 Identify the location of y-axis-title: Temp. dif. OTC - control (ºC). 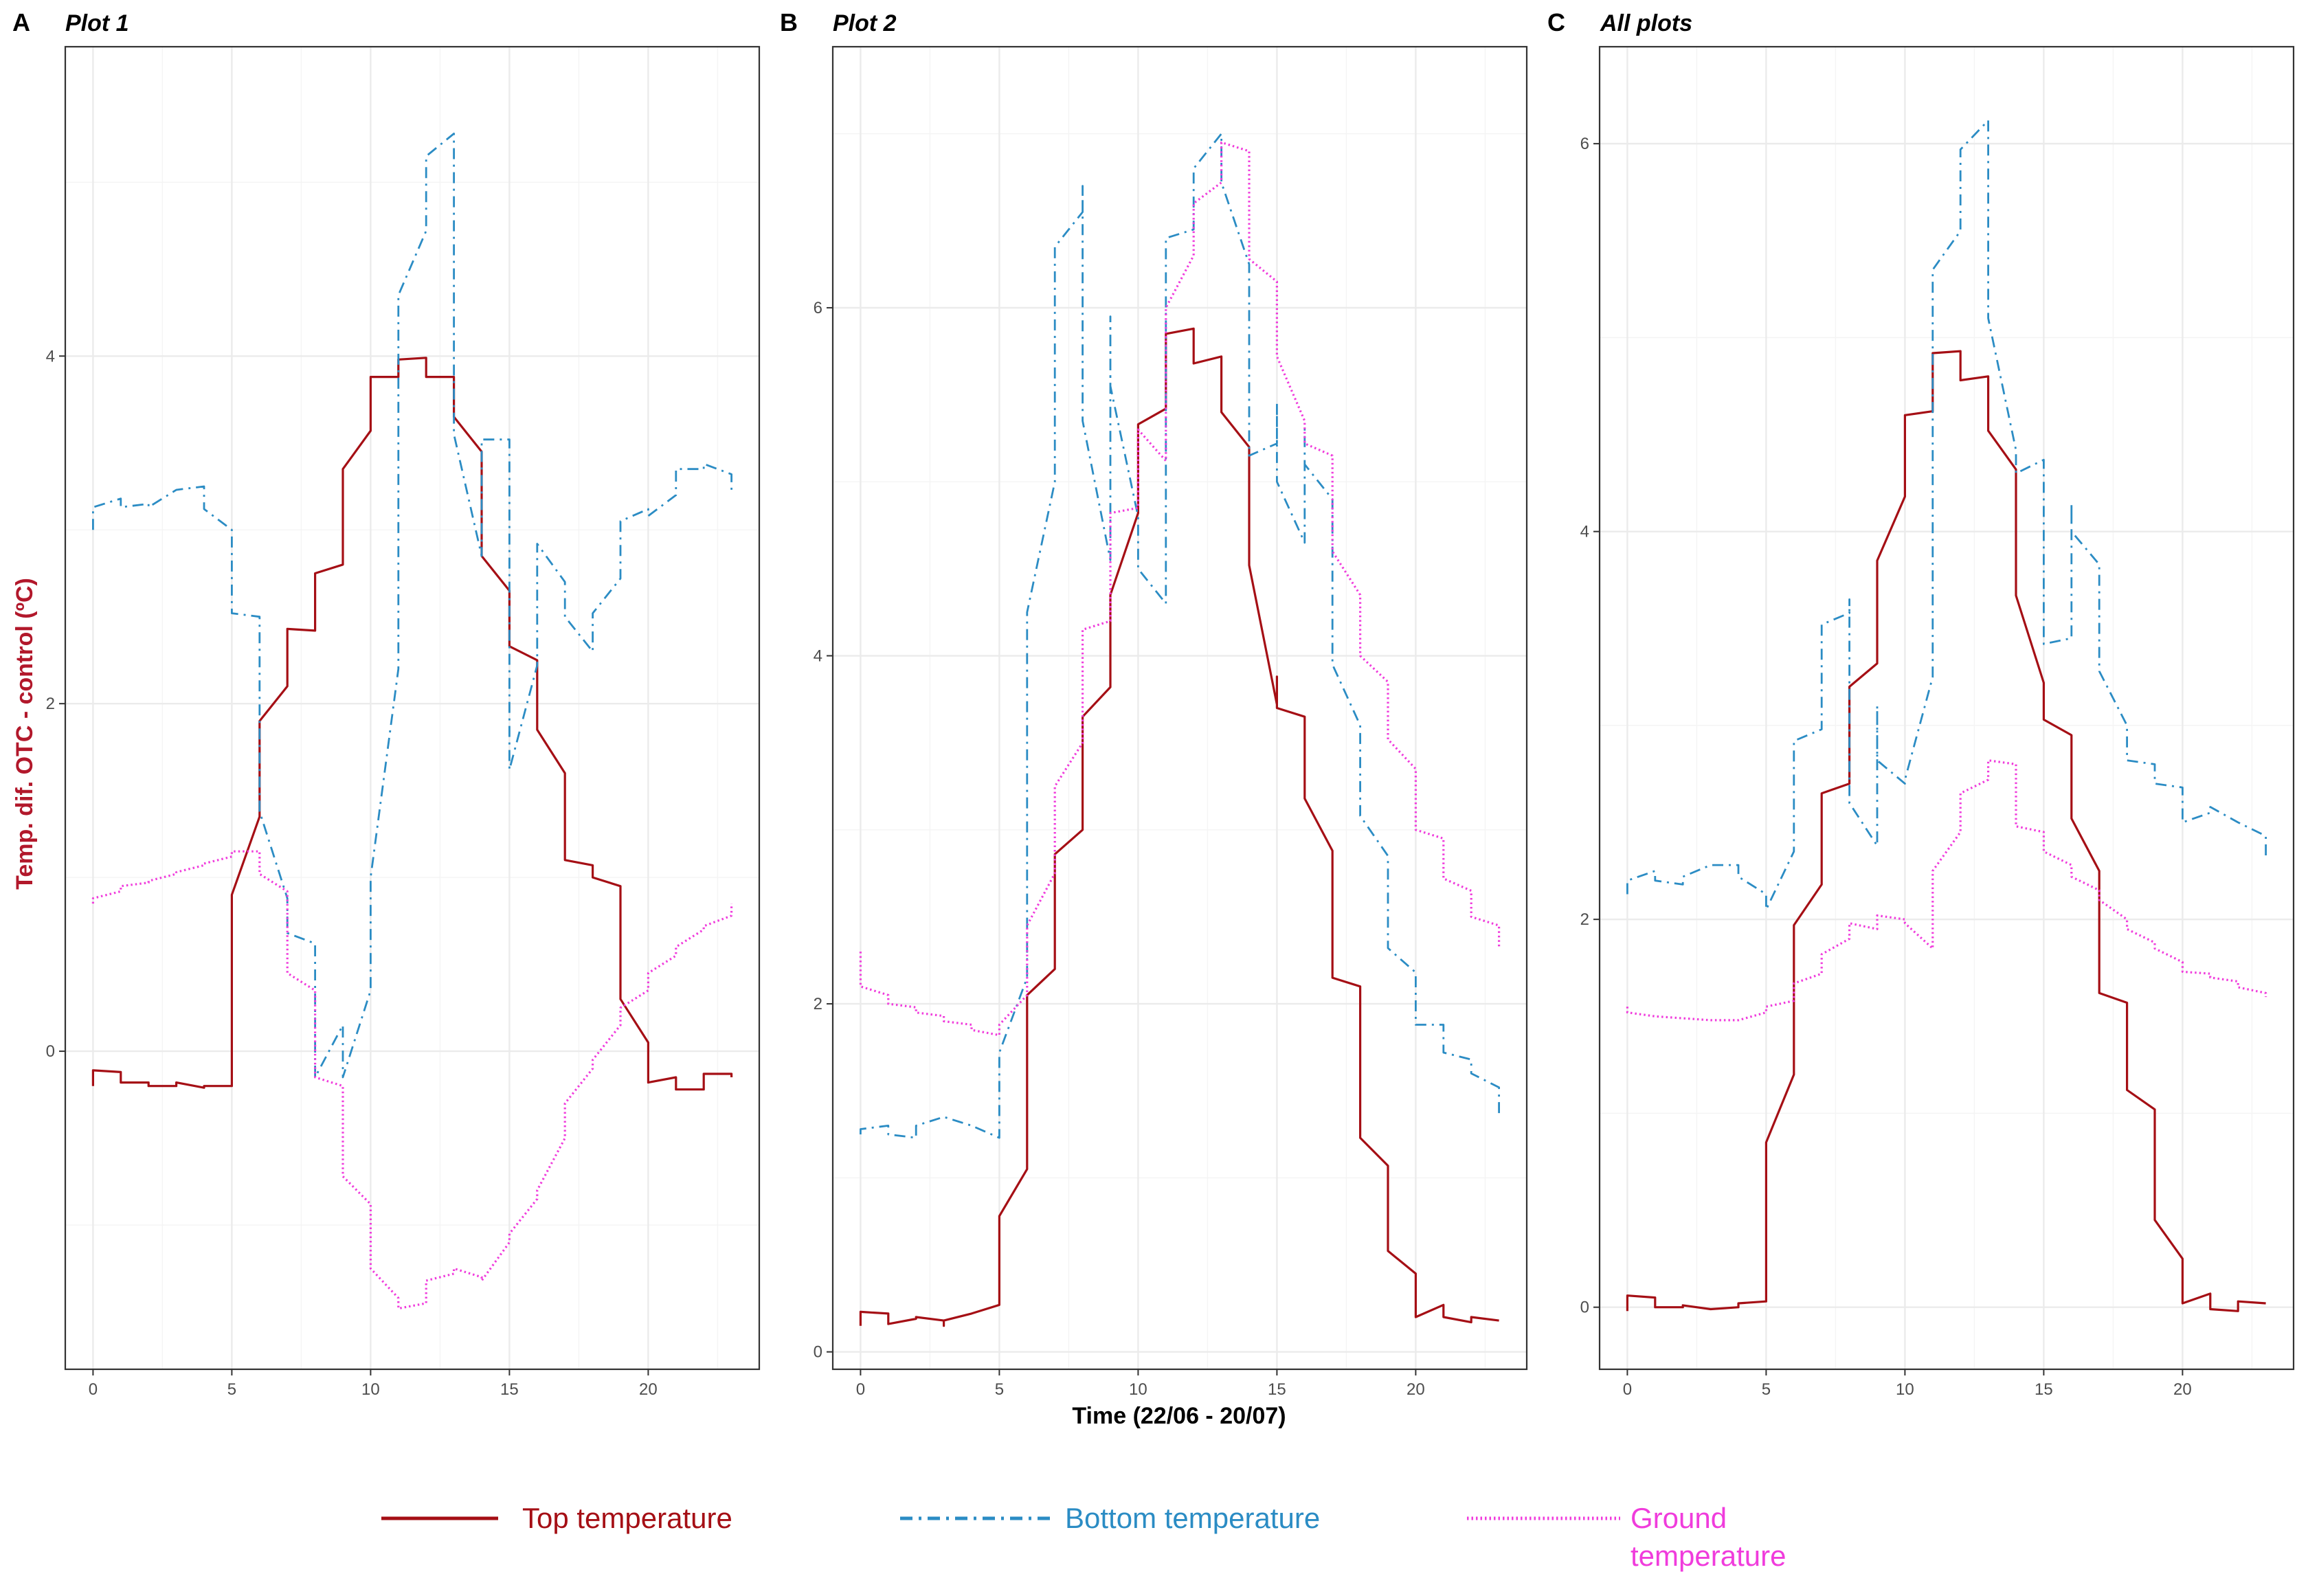
(25, 734).